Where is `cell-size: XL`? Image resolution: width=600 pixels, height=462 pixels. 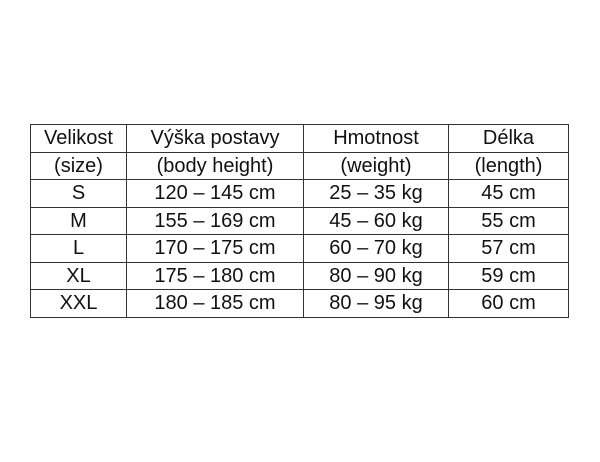
cell-size: XL is located at coordinates (78, 275).